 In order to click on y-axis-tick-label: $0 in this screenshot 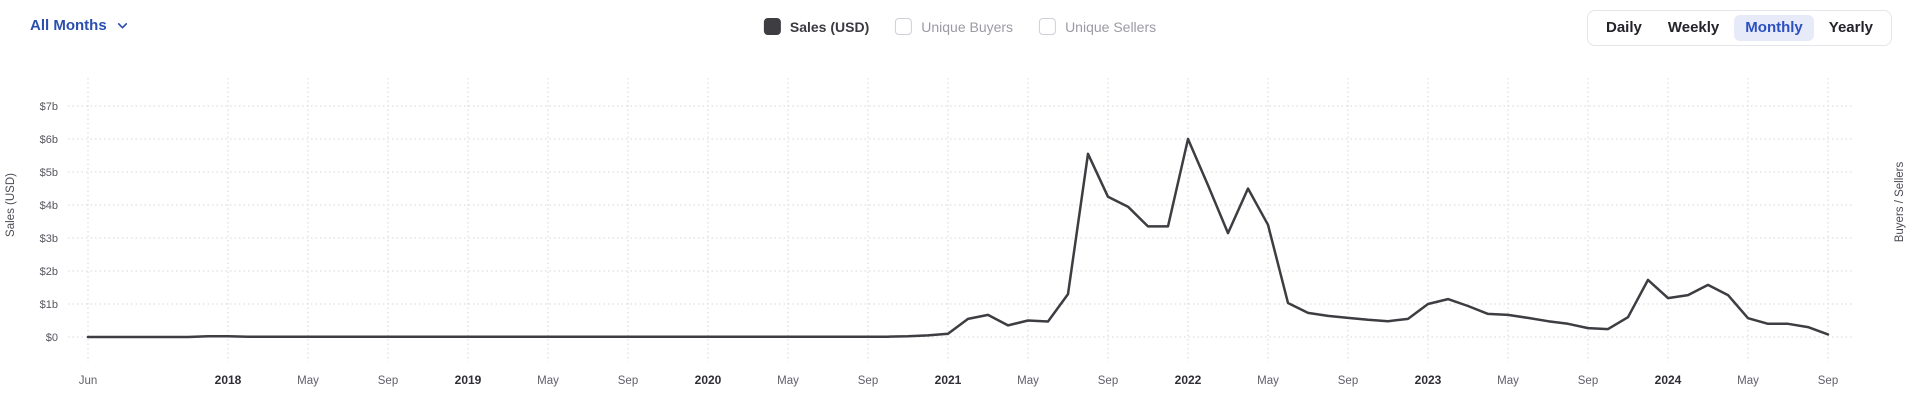, I will do `click(52, 338)`.